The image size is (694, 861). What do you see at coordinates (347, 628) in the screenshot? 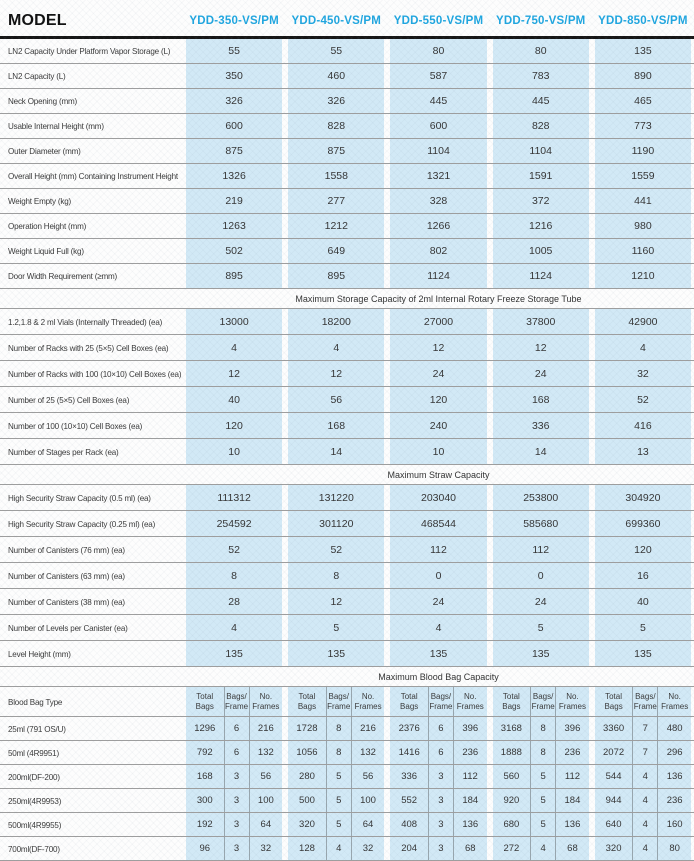
I see `spec-row: Number of Levels per Canister (ea) 4 5 4 5 5` at bounding box center [347, 628].